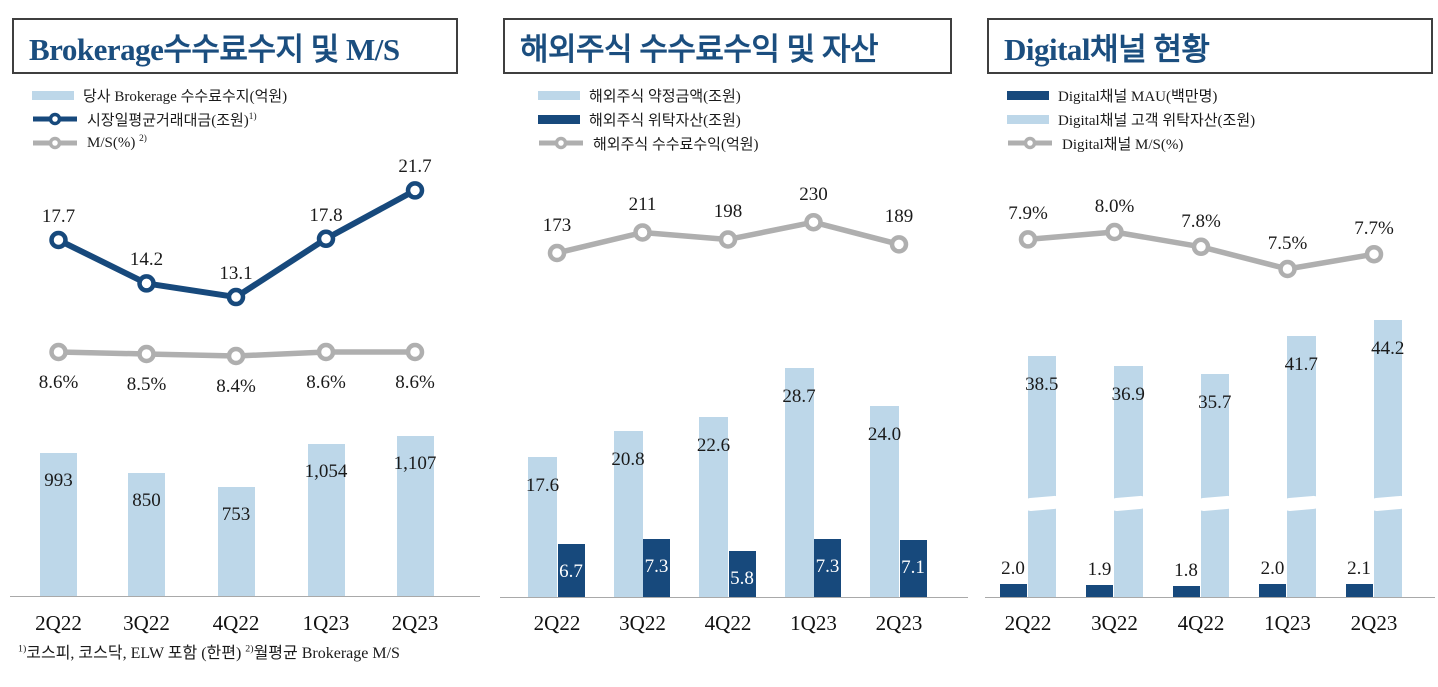  What do you see at coordinates (884, 434) in the screenshot?
I see `bar-value-label: 24.0` at bounding box center [884, 434].